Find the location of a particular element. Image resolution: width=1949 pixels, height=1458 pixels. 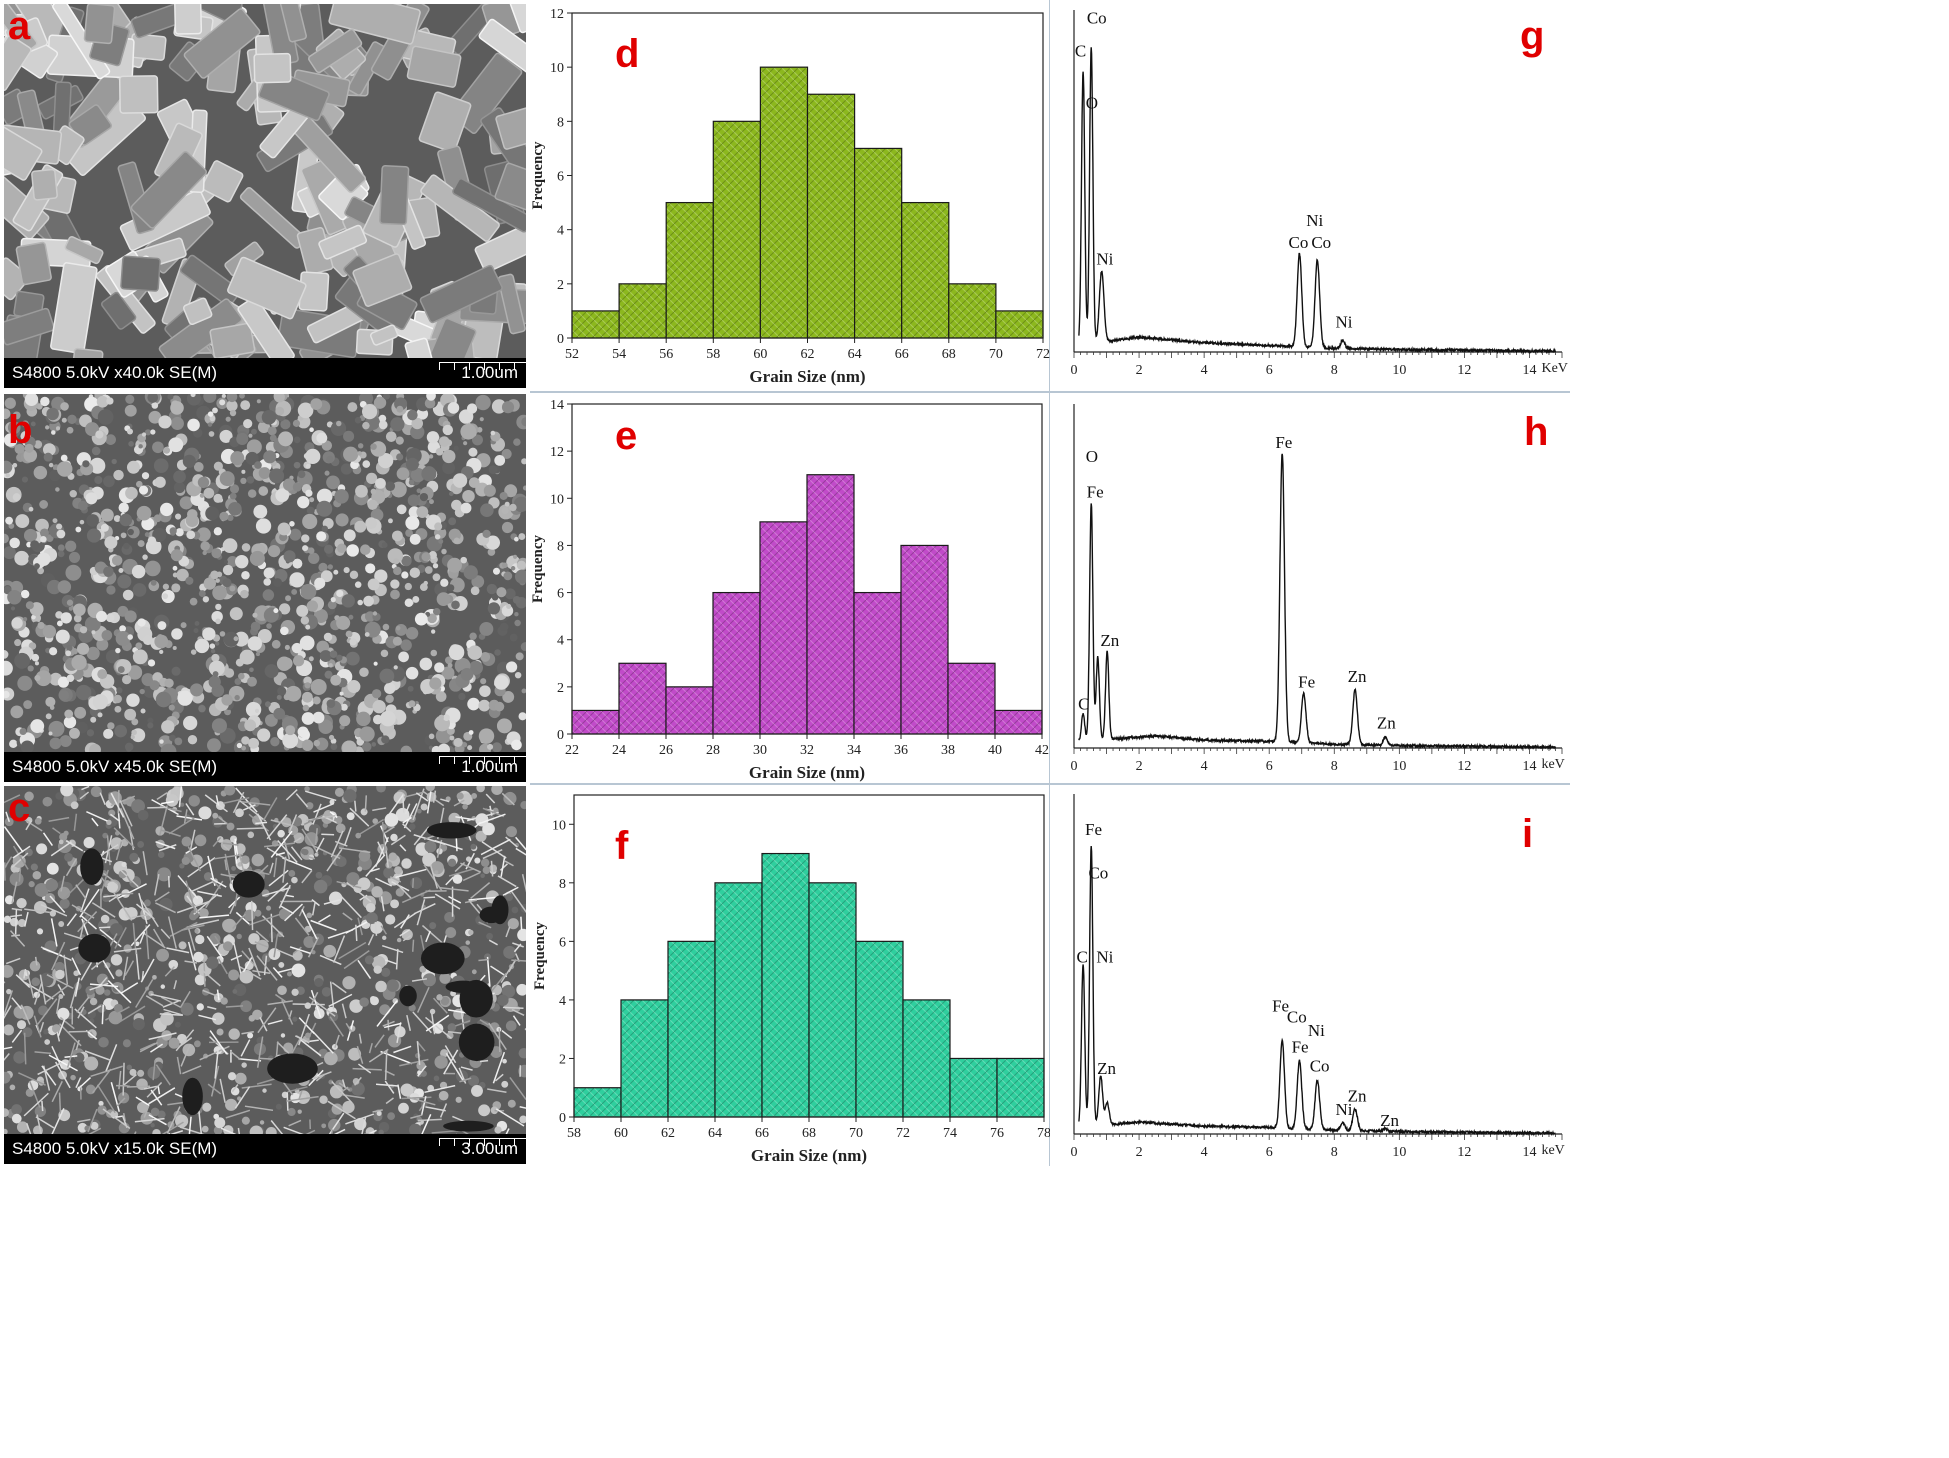

y-tick-label: 8 is located at coordinates (562, 884).